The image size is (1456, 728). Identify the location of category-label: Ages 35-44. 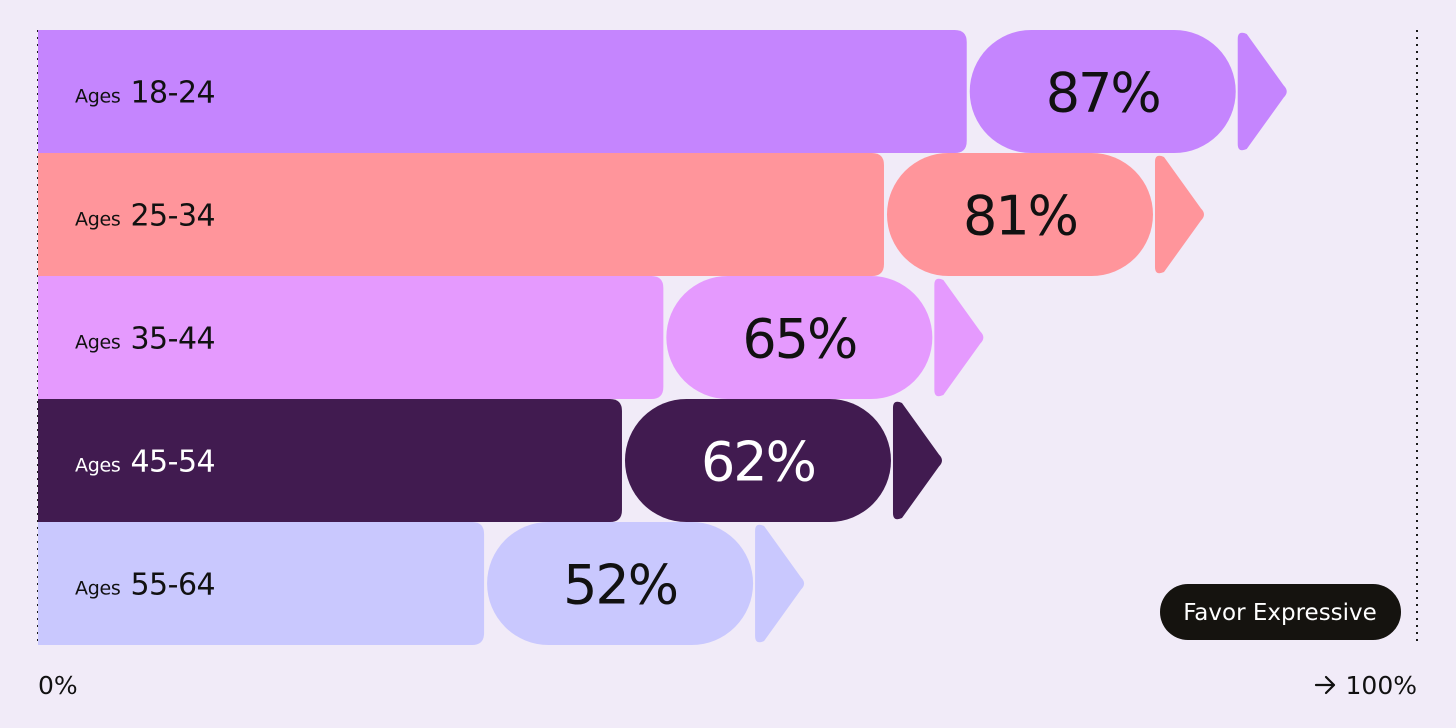
(145, 339).